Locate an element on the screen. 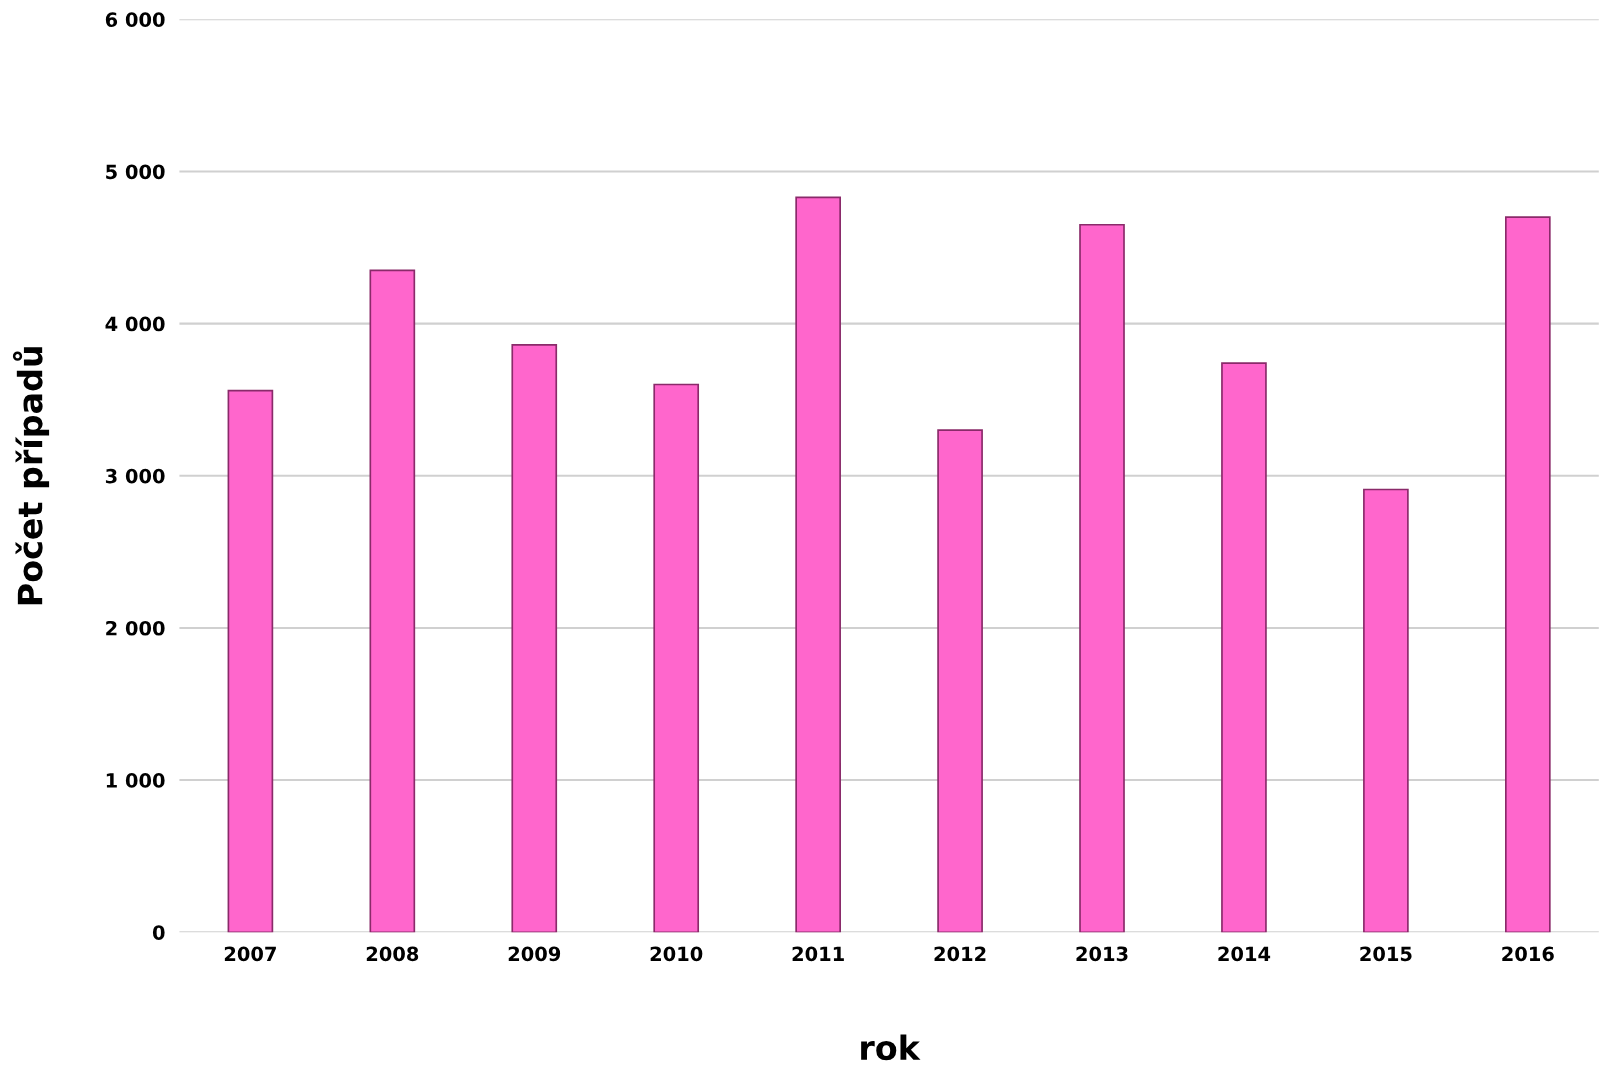 This screenshot has width=1602, height=1074. x-tick-label: 2014 is located at coordinates (1244, 954).